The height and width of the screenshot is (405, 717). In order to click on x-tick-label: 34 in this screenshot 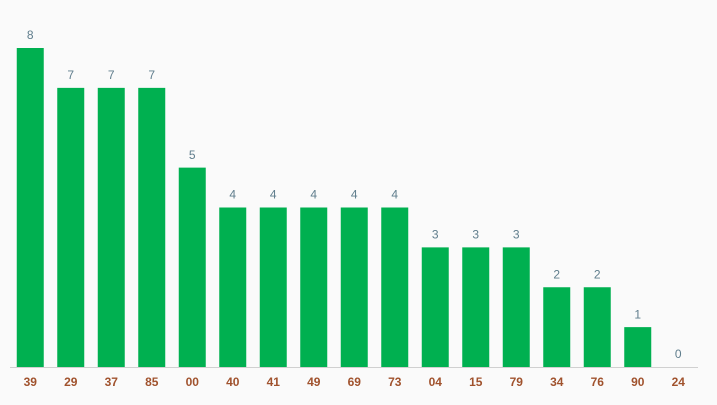, I will do `click(557, 382)`.